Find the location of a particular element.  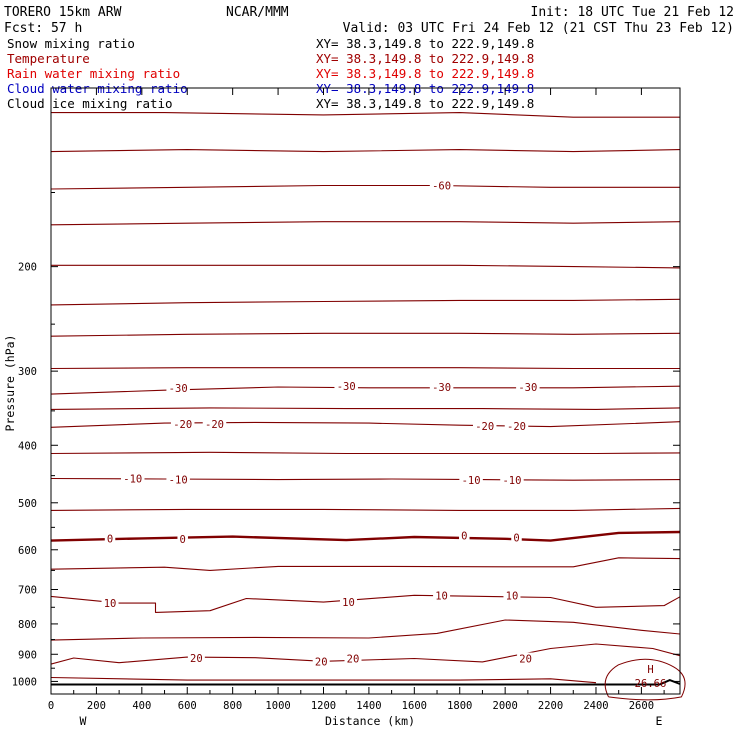

y-tick-label: 600 is located at coordinates (27, 551).